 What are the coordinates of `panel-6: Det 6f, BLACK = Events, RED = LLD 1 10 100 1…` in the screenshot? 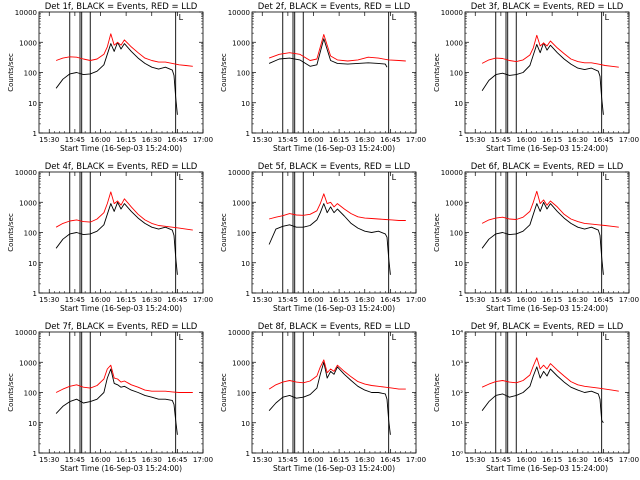 It's located at (536, 237).